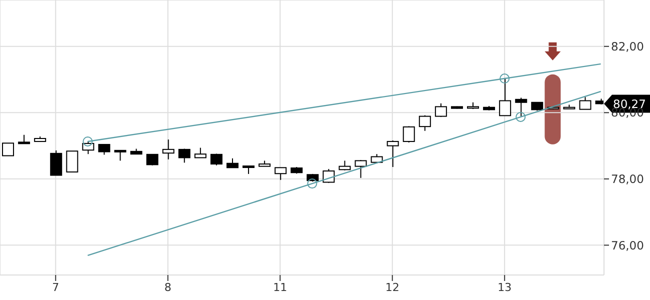  I want to click on x-tick-label: 8, so click(168, 287).